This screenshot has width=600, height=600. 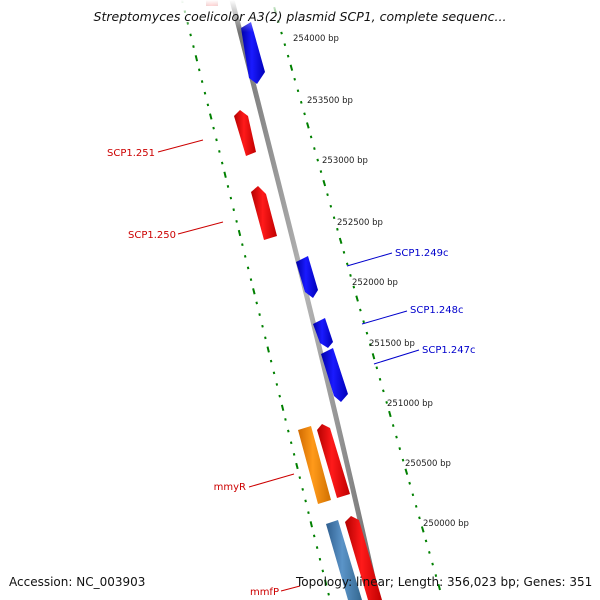 I want to click on leader-scp1-248c, so click(x=384, y=317).